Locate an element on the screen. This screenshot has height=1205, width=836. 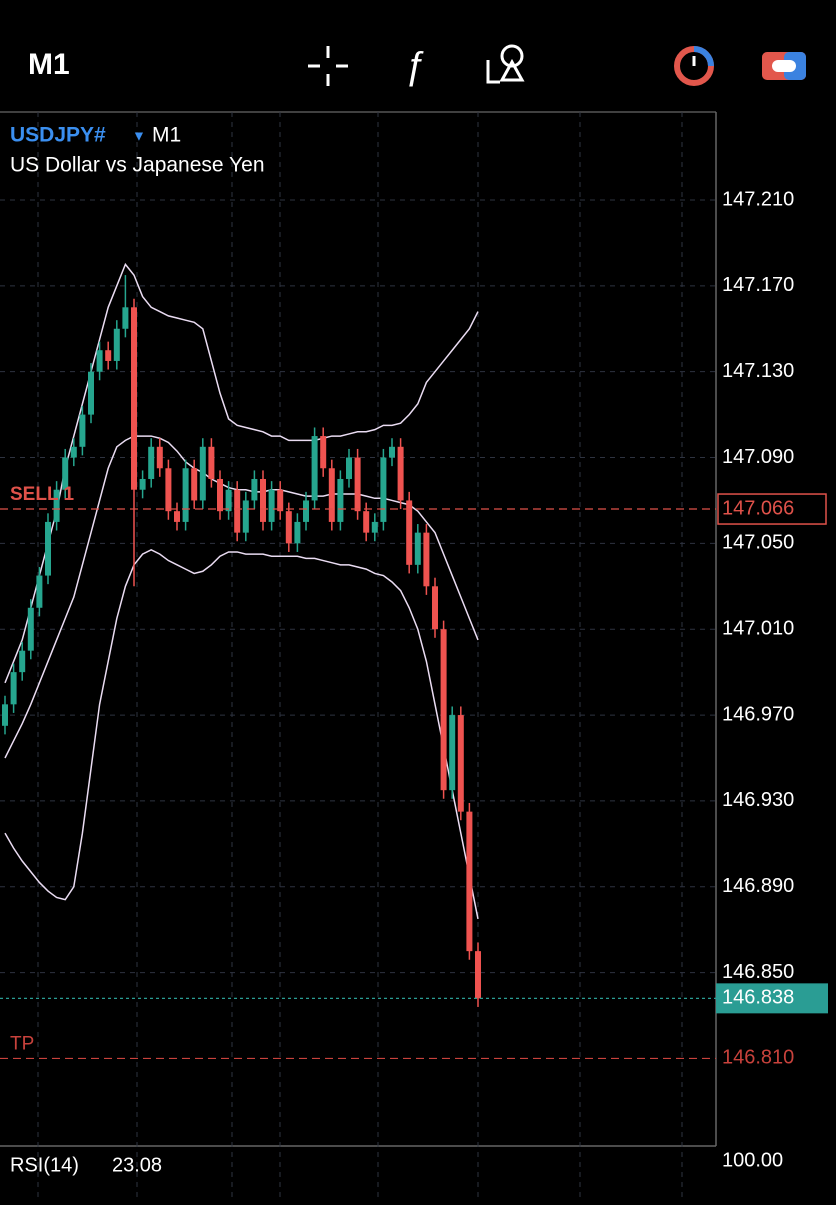
current-price-label: 146.838 is located at coordinates (758, 998).